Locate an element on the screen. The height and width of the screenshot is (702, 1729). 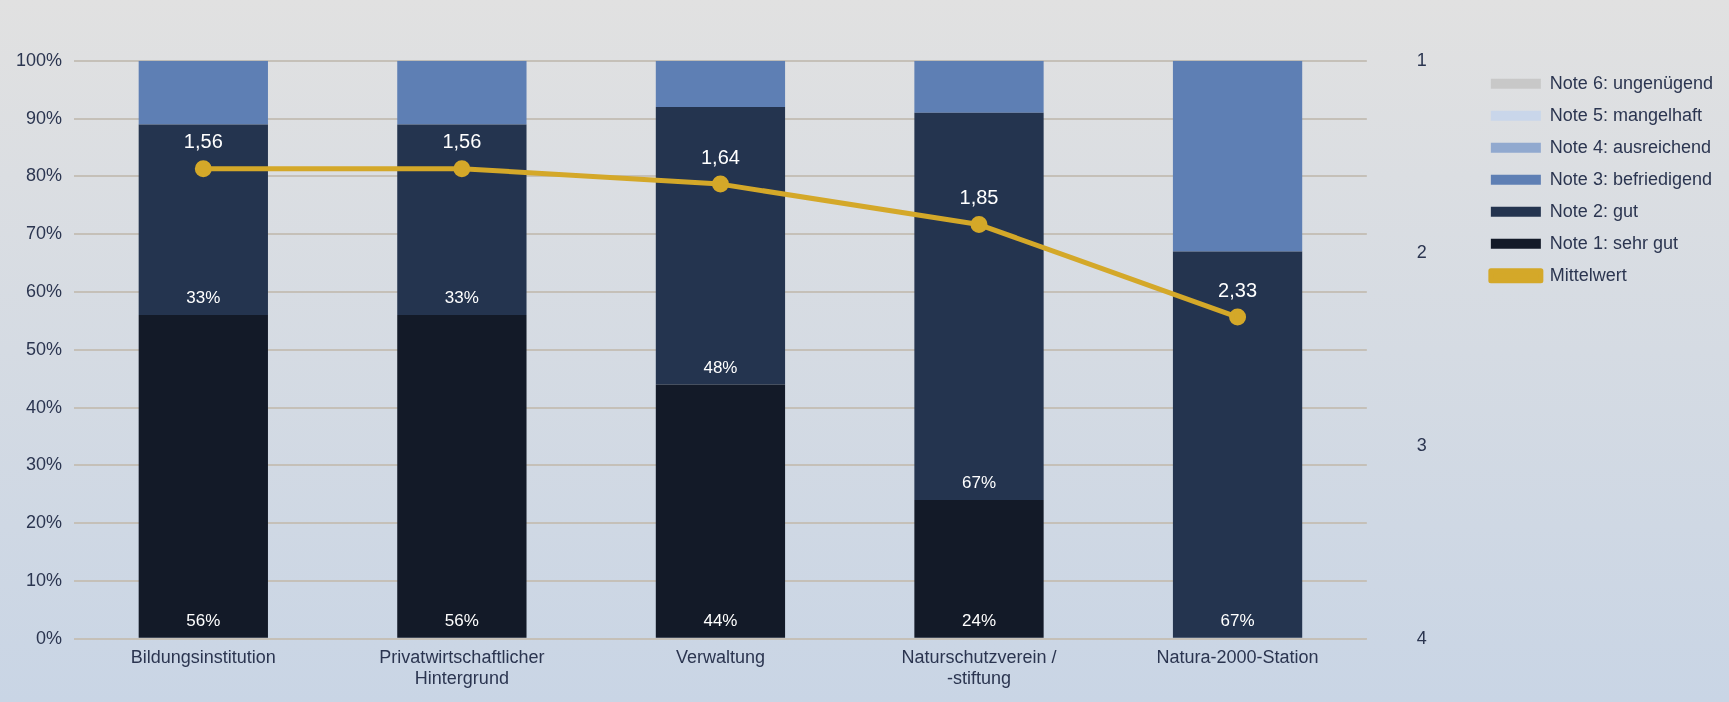
x-tick-label: Privatwirtschaftlicher Hintergrund is located at coordinates (462, 667).